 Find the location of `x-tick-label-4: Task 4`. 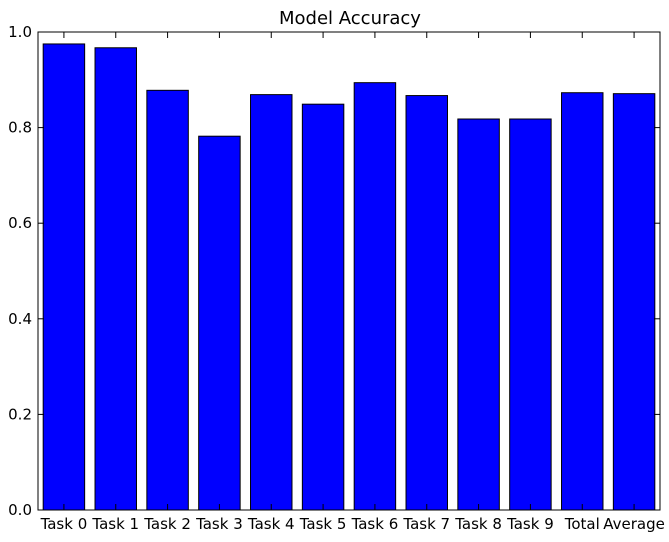

x-tick-label-4: Task 4 is located at coordinates (271, 524).